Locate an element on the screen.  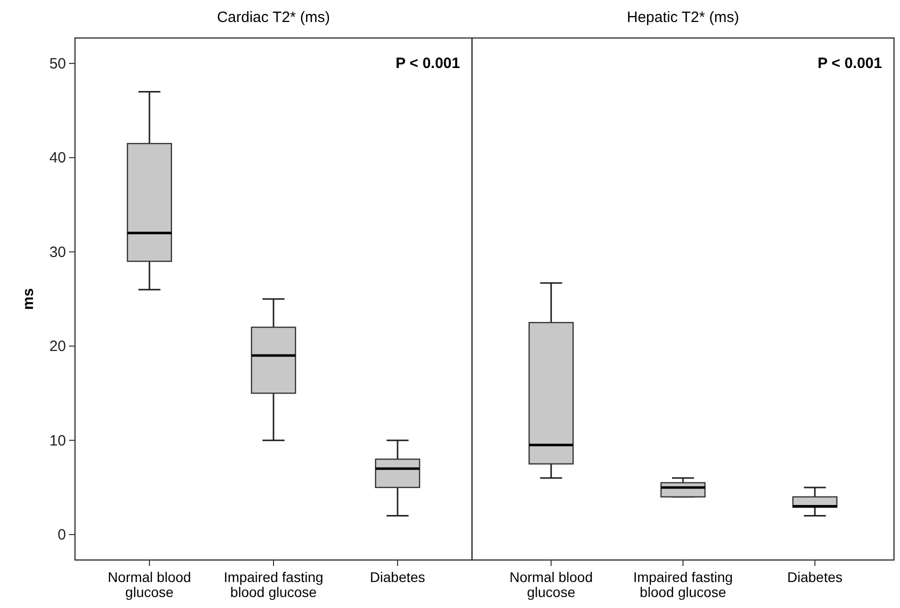
y-tick-label: 40 is located at coordinates (57, 158).